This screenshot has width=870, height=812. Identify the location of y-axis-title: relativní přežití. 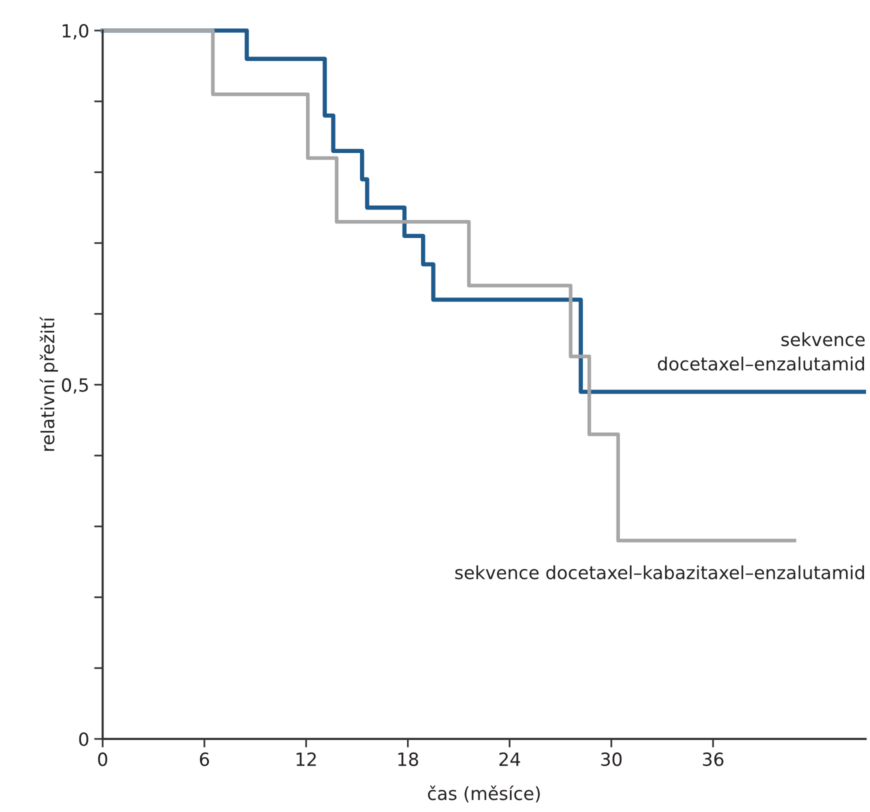
(49, 383).